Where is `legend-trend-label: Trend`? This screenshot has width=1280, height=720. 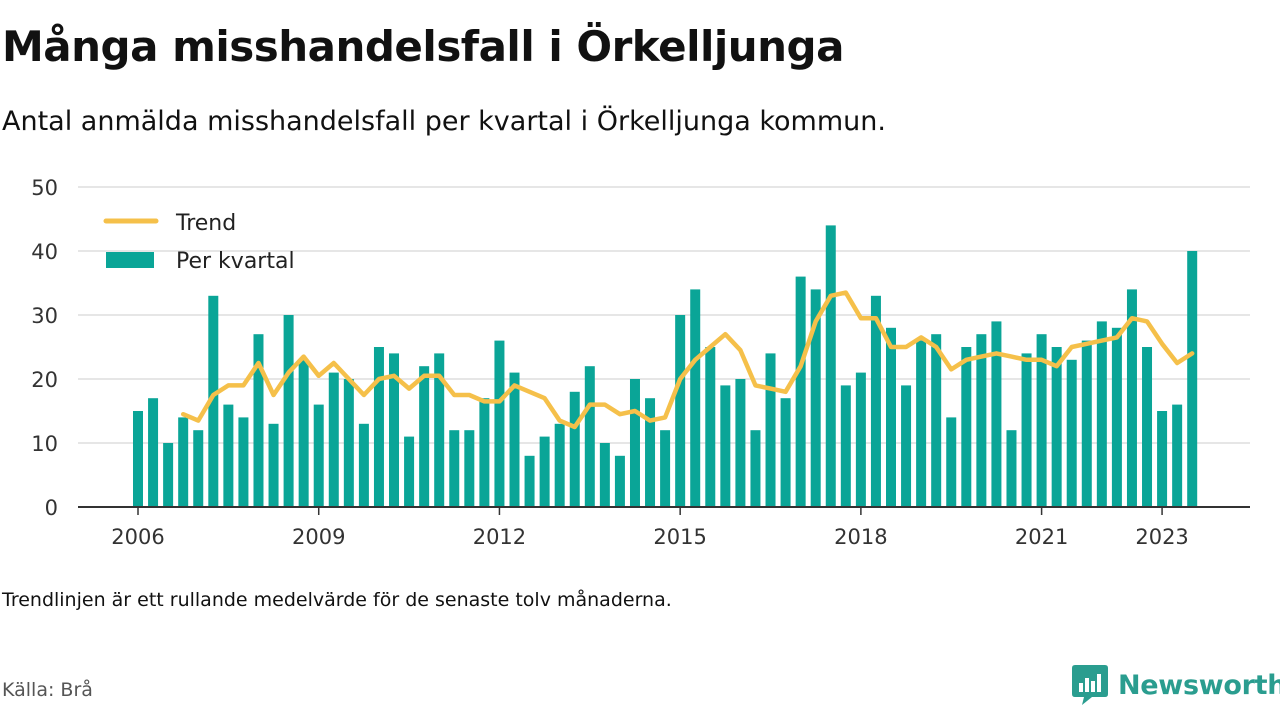 legend-trend-label: Trend is located at coordinates (205, 223).